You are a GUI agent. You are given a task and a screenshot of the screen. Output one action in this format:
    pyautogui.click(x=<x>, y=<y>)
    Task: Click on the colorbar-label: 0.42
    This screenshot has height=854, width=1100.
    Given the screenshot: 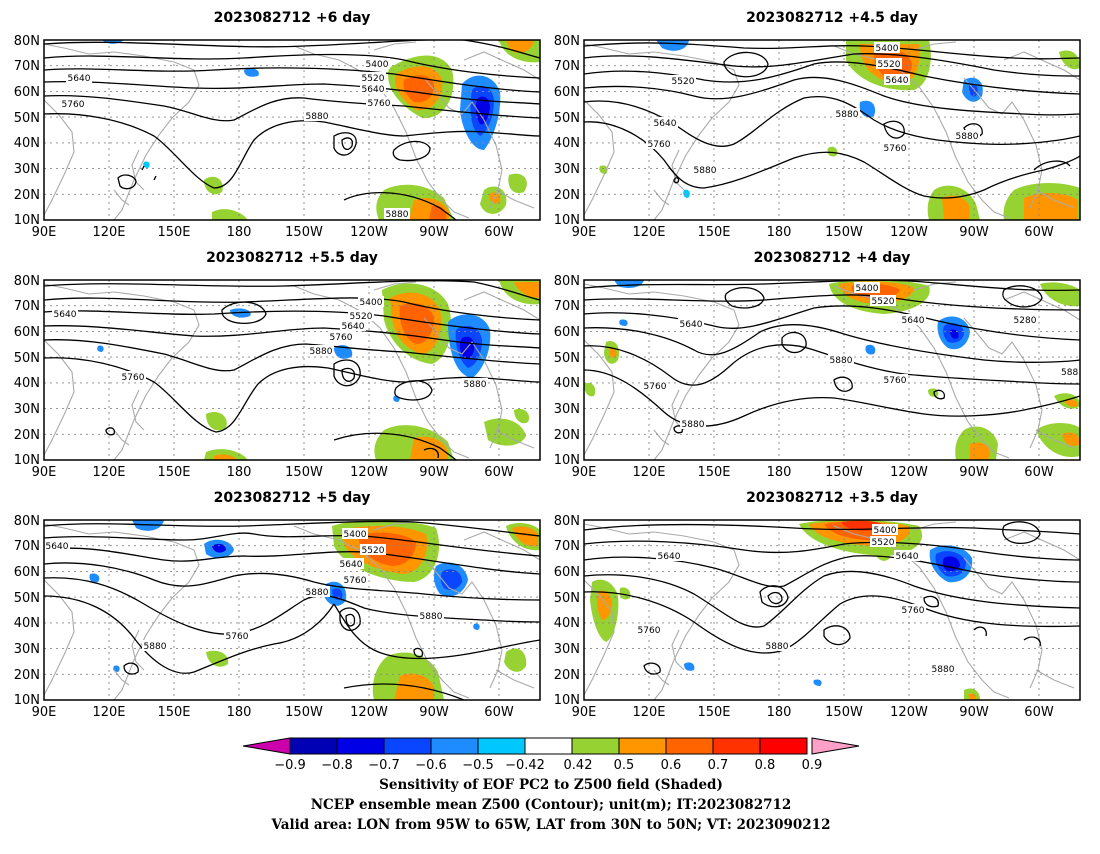 What is the action you would take?
    pyautogui.click(x=578, y=765)
    